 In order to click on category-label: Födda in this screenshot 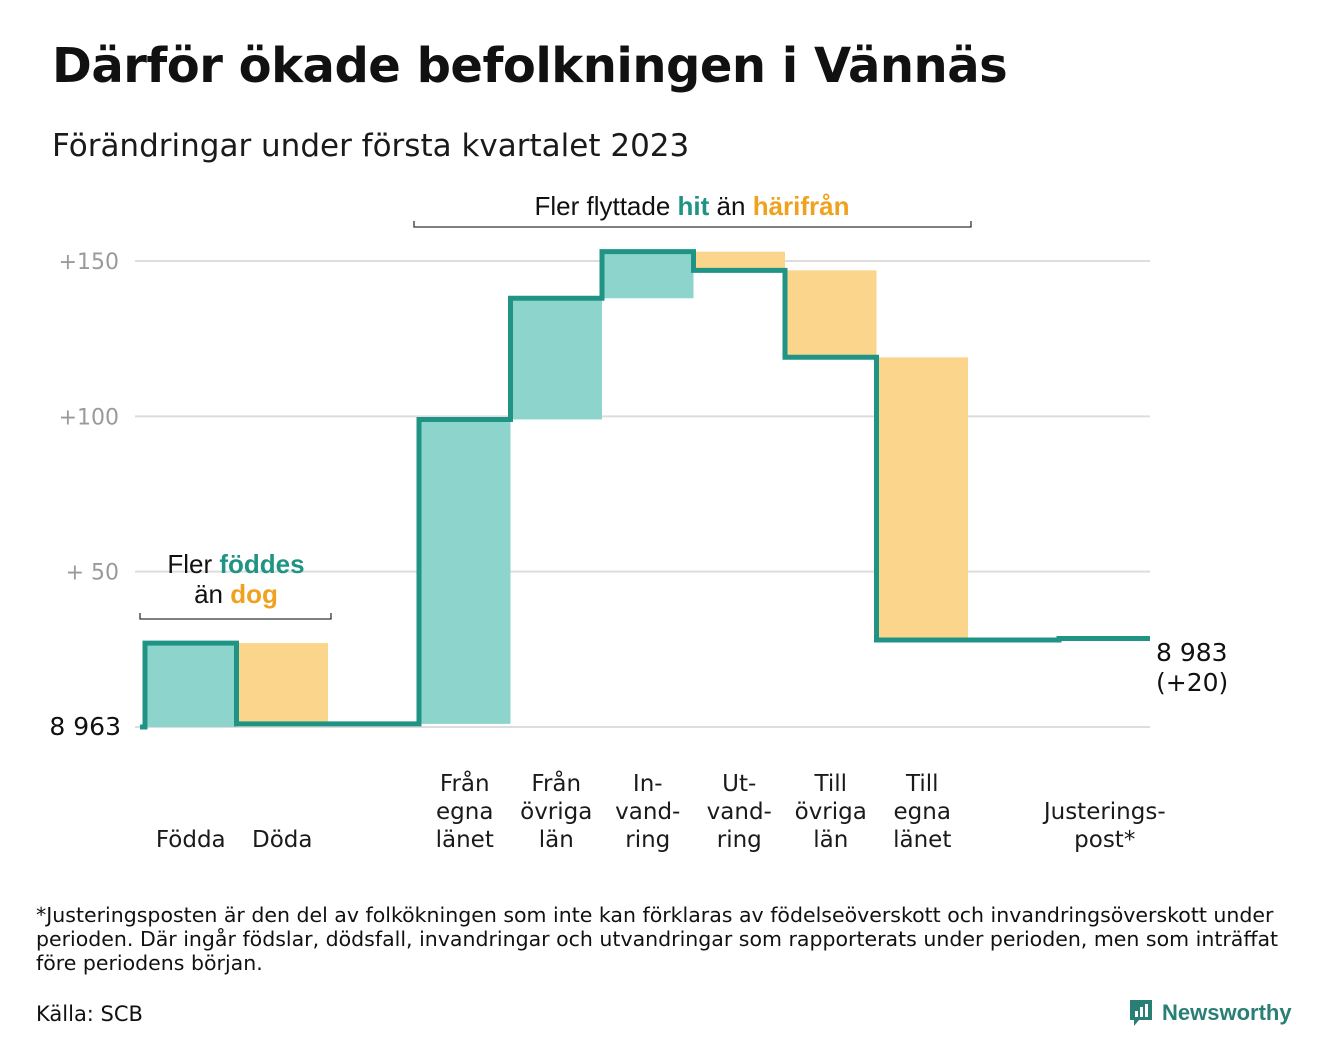, I will do `click(191, 840)`.